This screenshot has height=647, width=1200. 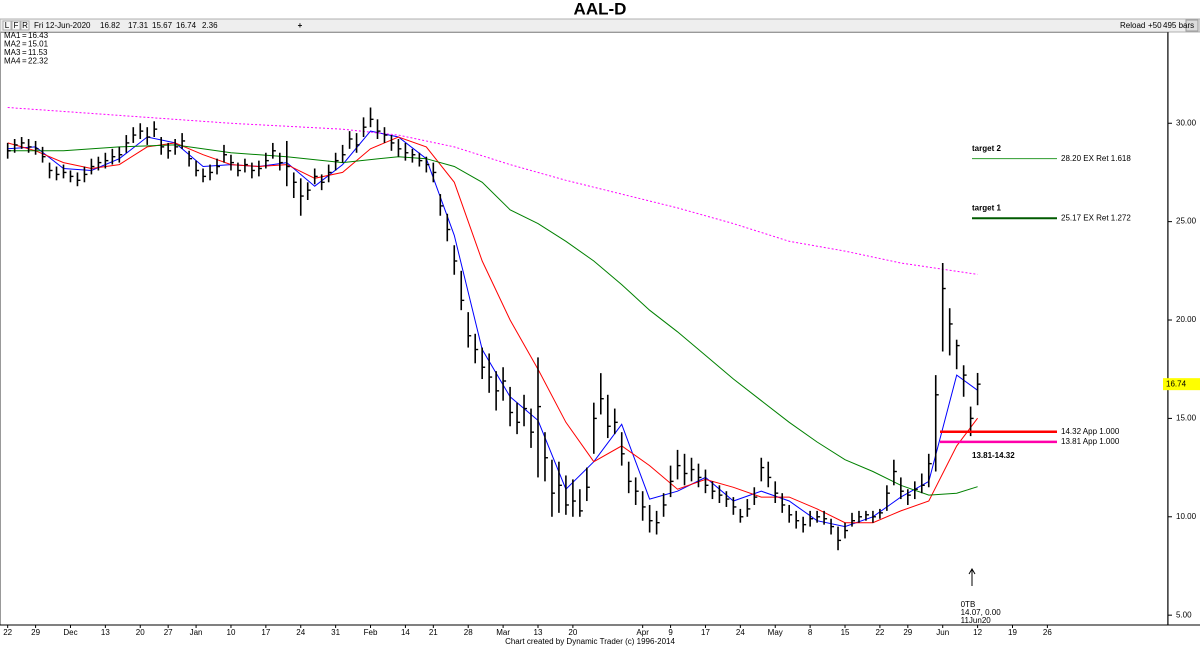 What do you see at coordinates (600, 9) in the screenshot?
I see `chart-title: AAL-D` at bounding box center [600, 9].